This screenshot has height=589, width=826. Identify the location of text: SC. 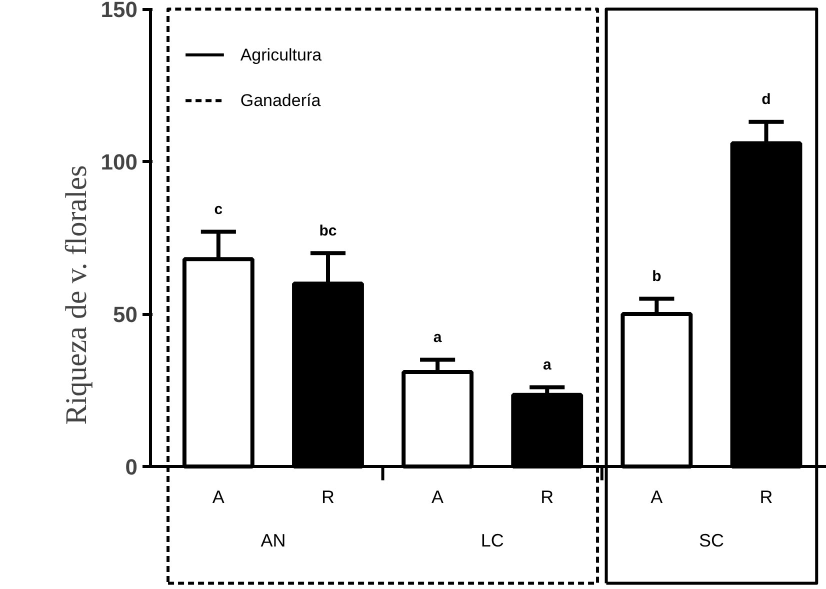
(711, 540).